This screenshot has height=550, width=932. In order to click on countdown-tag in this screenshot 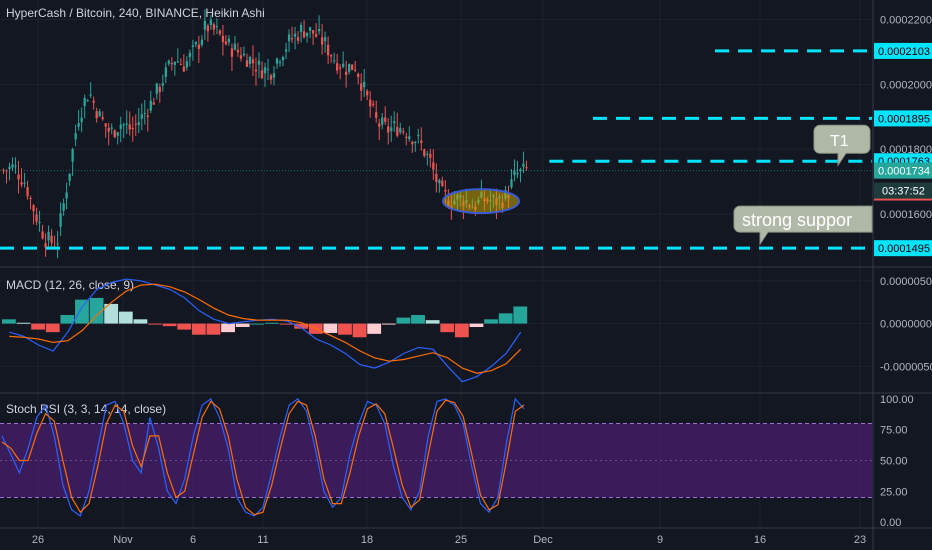, I will do `click(903, 190)`.